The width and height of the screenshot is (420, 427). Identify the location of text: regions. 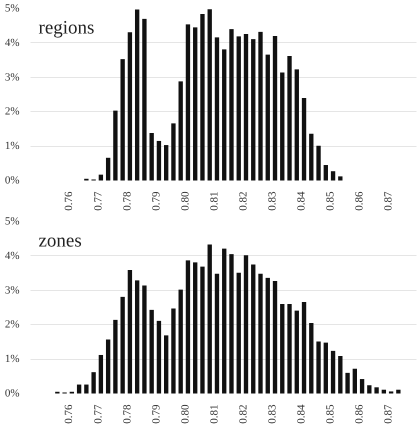
(66, 28).